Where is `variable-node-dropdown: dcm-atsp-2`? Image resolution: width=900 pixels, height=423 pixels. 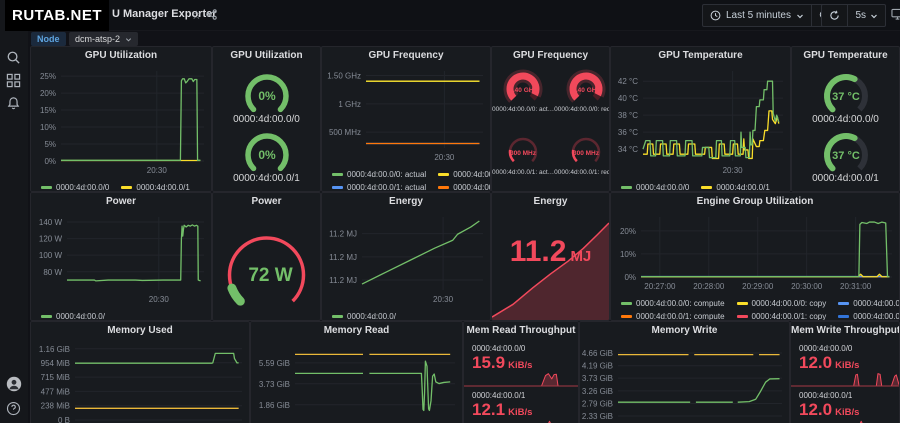 variable-node-dropdown: dcm-atsp-2 is located at coordinates (104, 39).